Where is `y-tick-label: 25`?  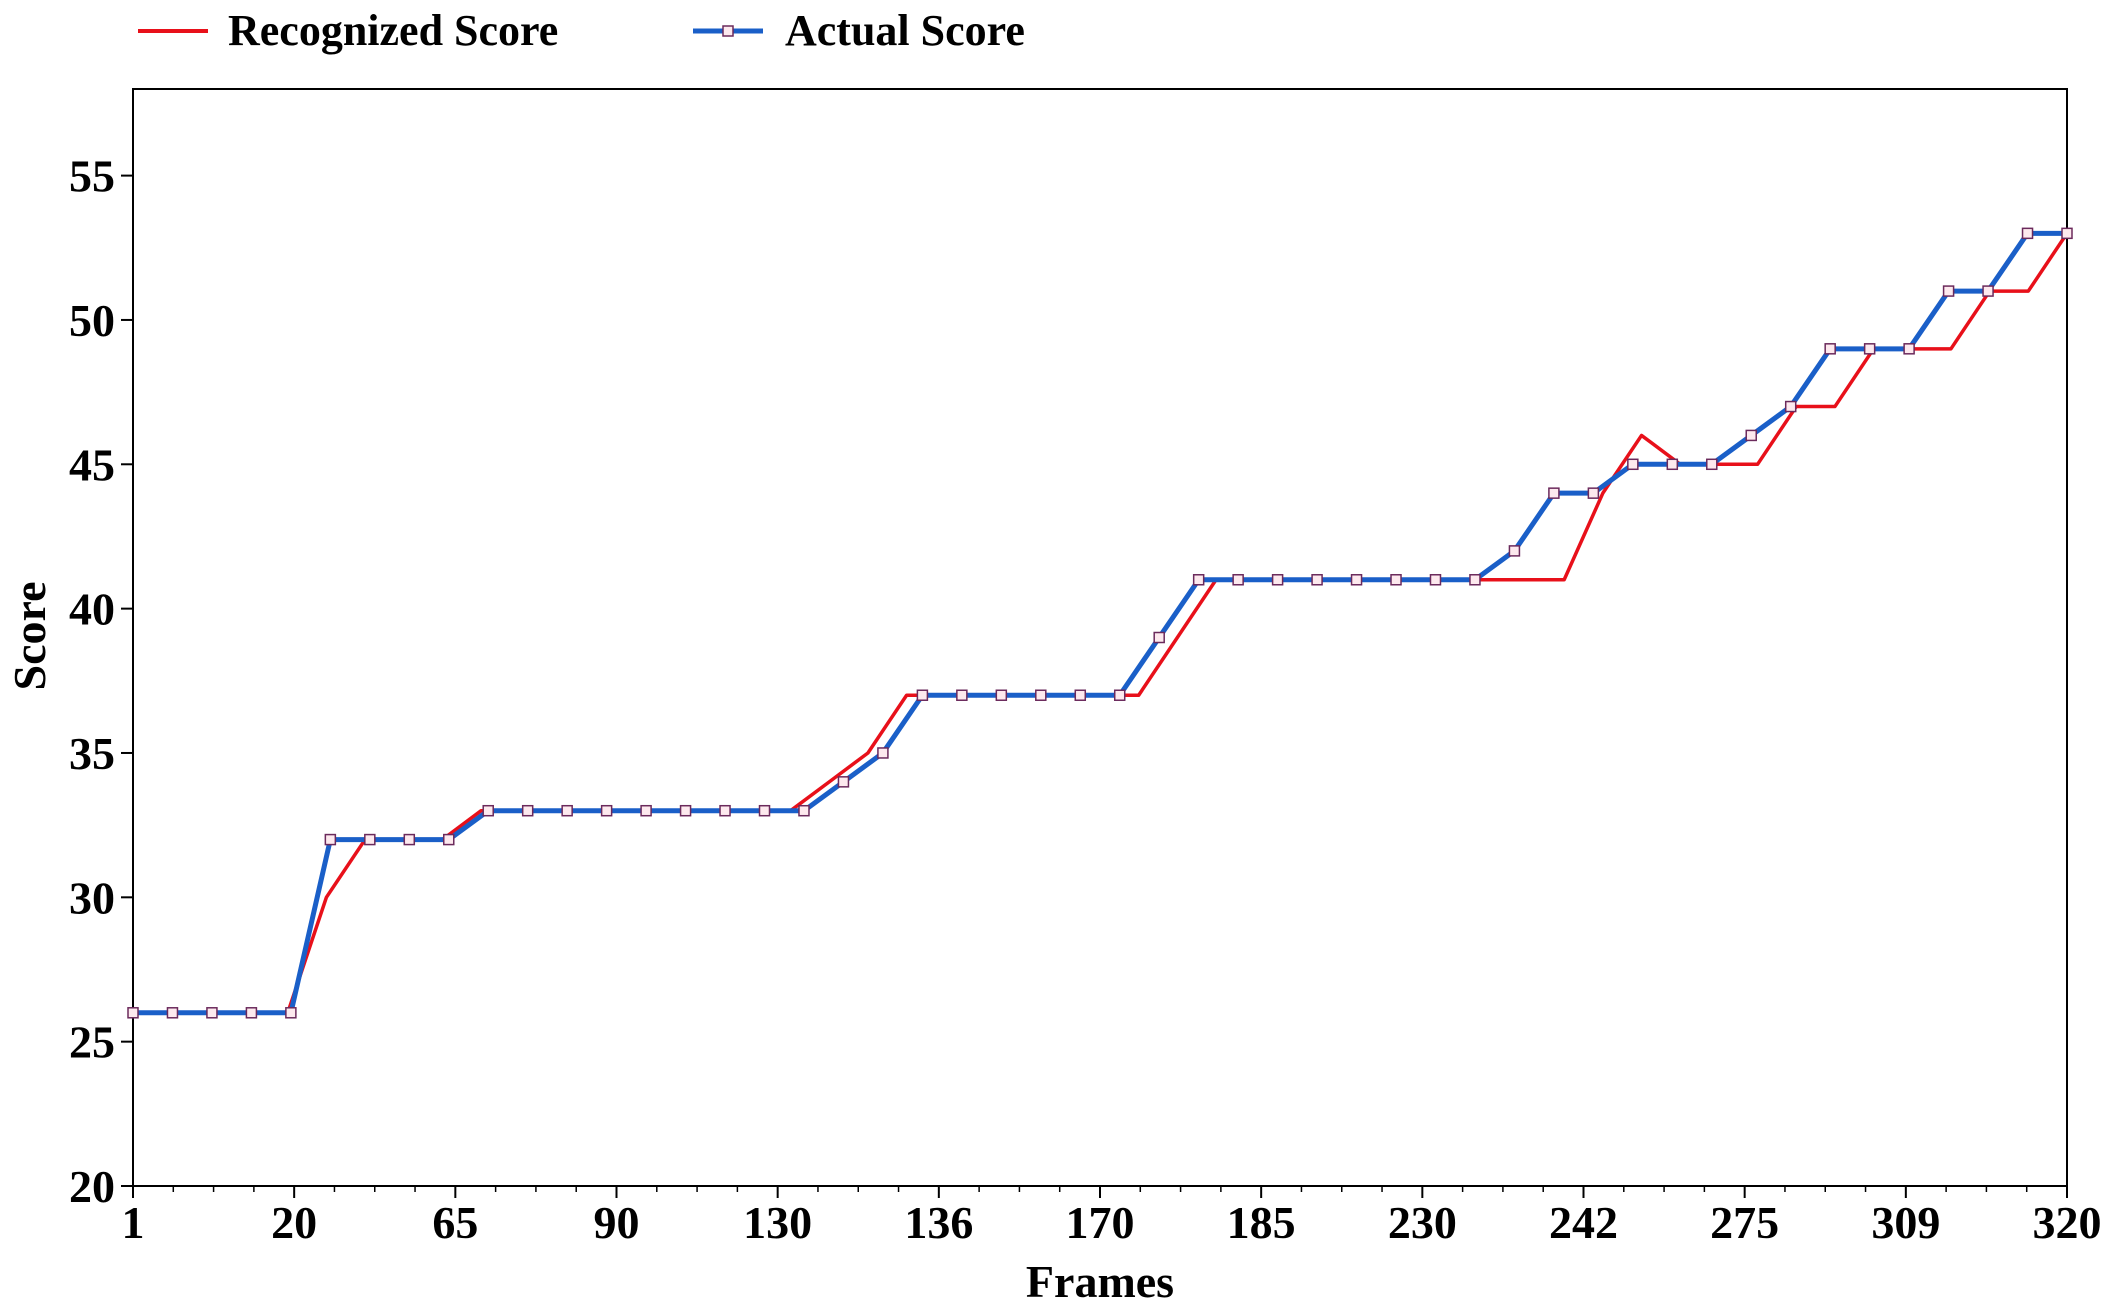
y-tick-label: 25 is located at coordinates (92, 1042).